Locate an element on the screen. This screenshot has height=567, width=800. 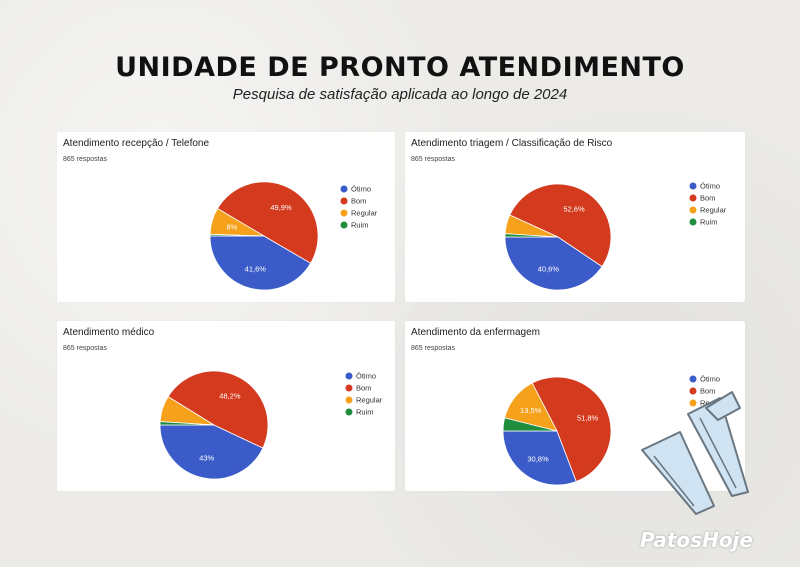
slice-label-otimo: 40,6% is located at coordinates (549, 268).